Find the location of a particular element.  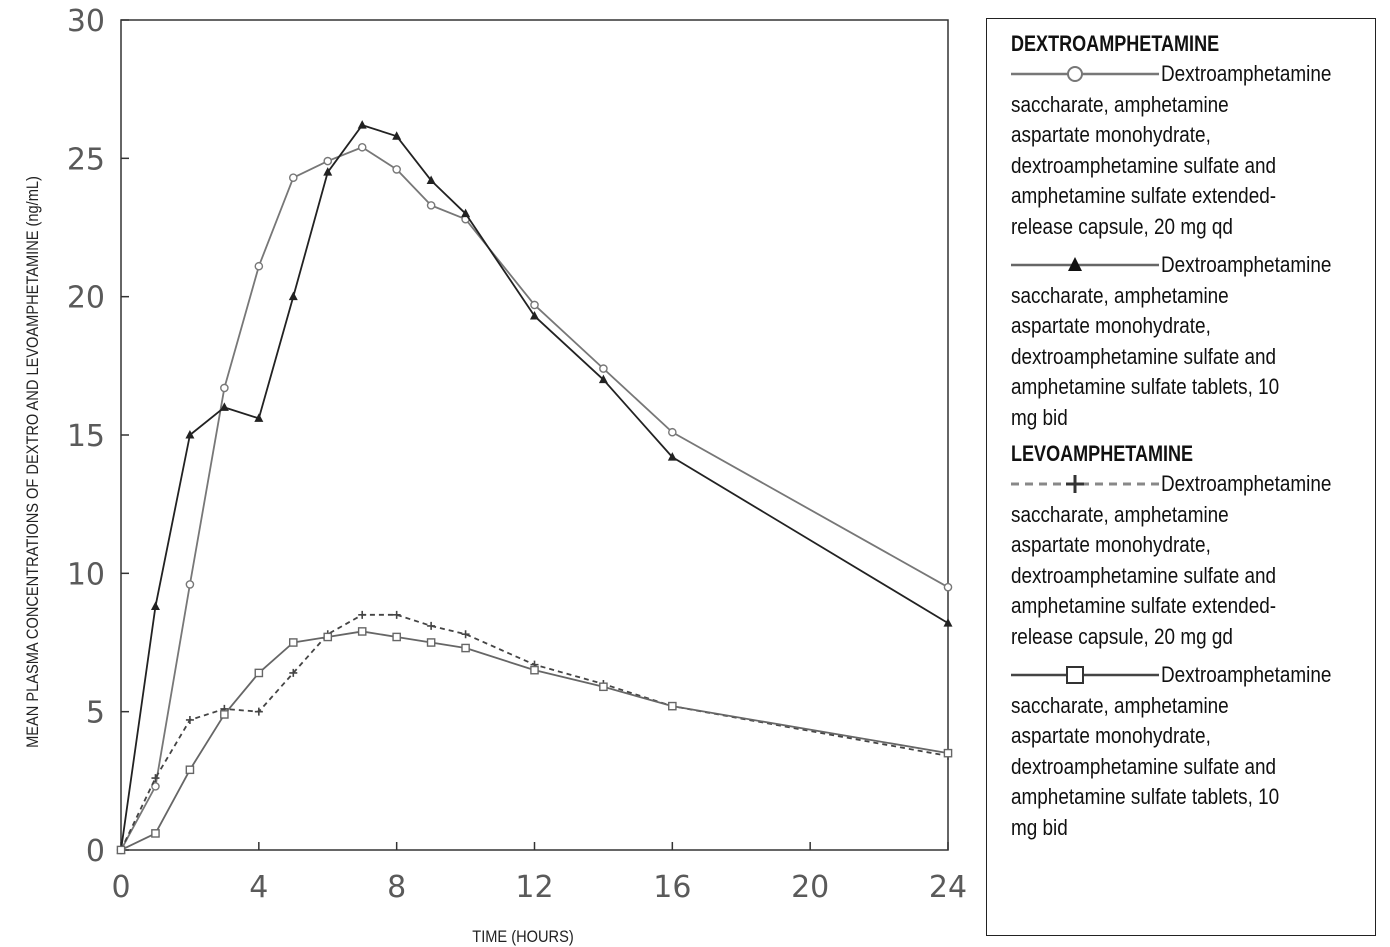

y-axis-ticks: 0 5 10 15 20 25 30 is located at coordinates (98, 436).